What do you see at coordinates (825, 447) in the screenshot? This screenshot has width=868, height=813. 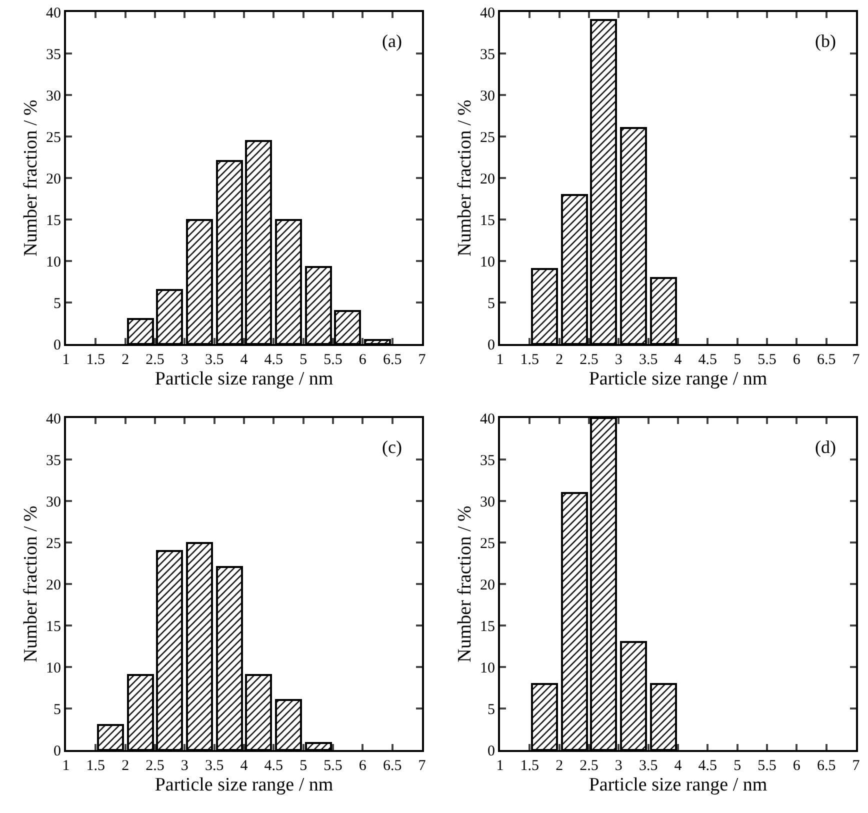 I see `annotation: (d)` at bounding box center [825, 447].